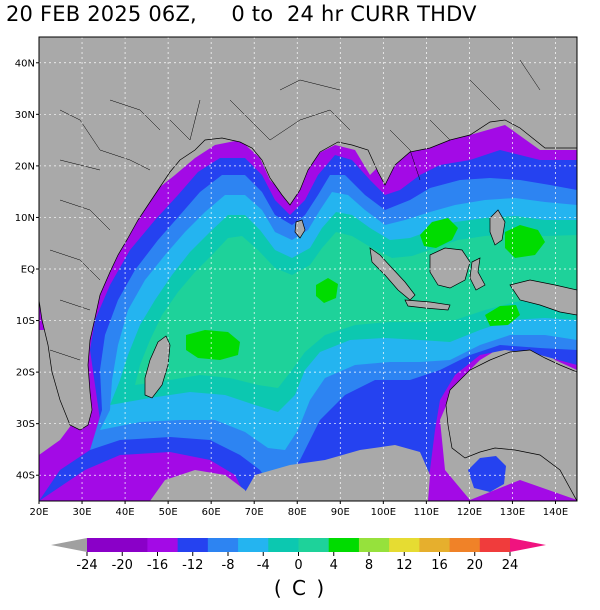 Image resolution: width=600 pixels, height=610 pixels. I want to click on lat-label: 40N, so click(25, 63).